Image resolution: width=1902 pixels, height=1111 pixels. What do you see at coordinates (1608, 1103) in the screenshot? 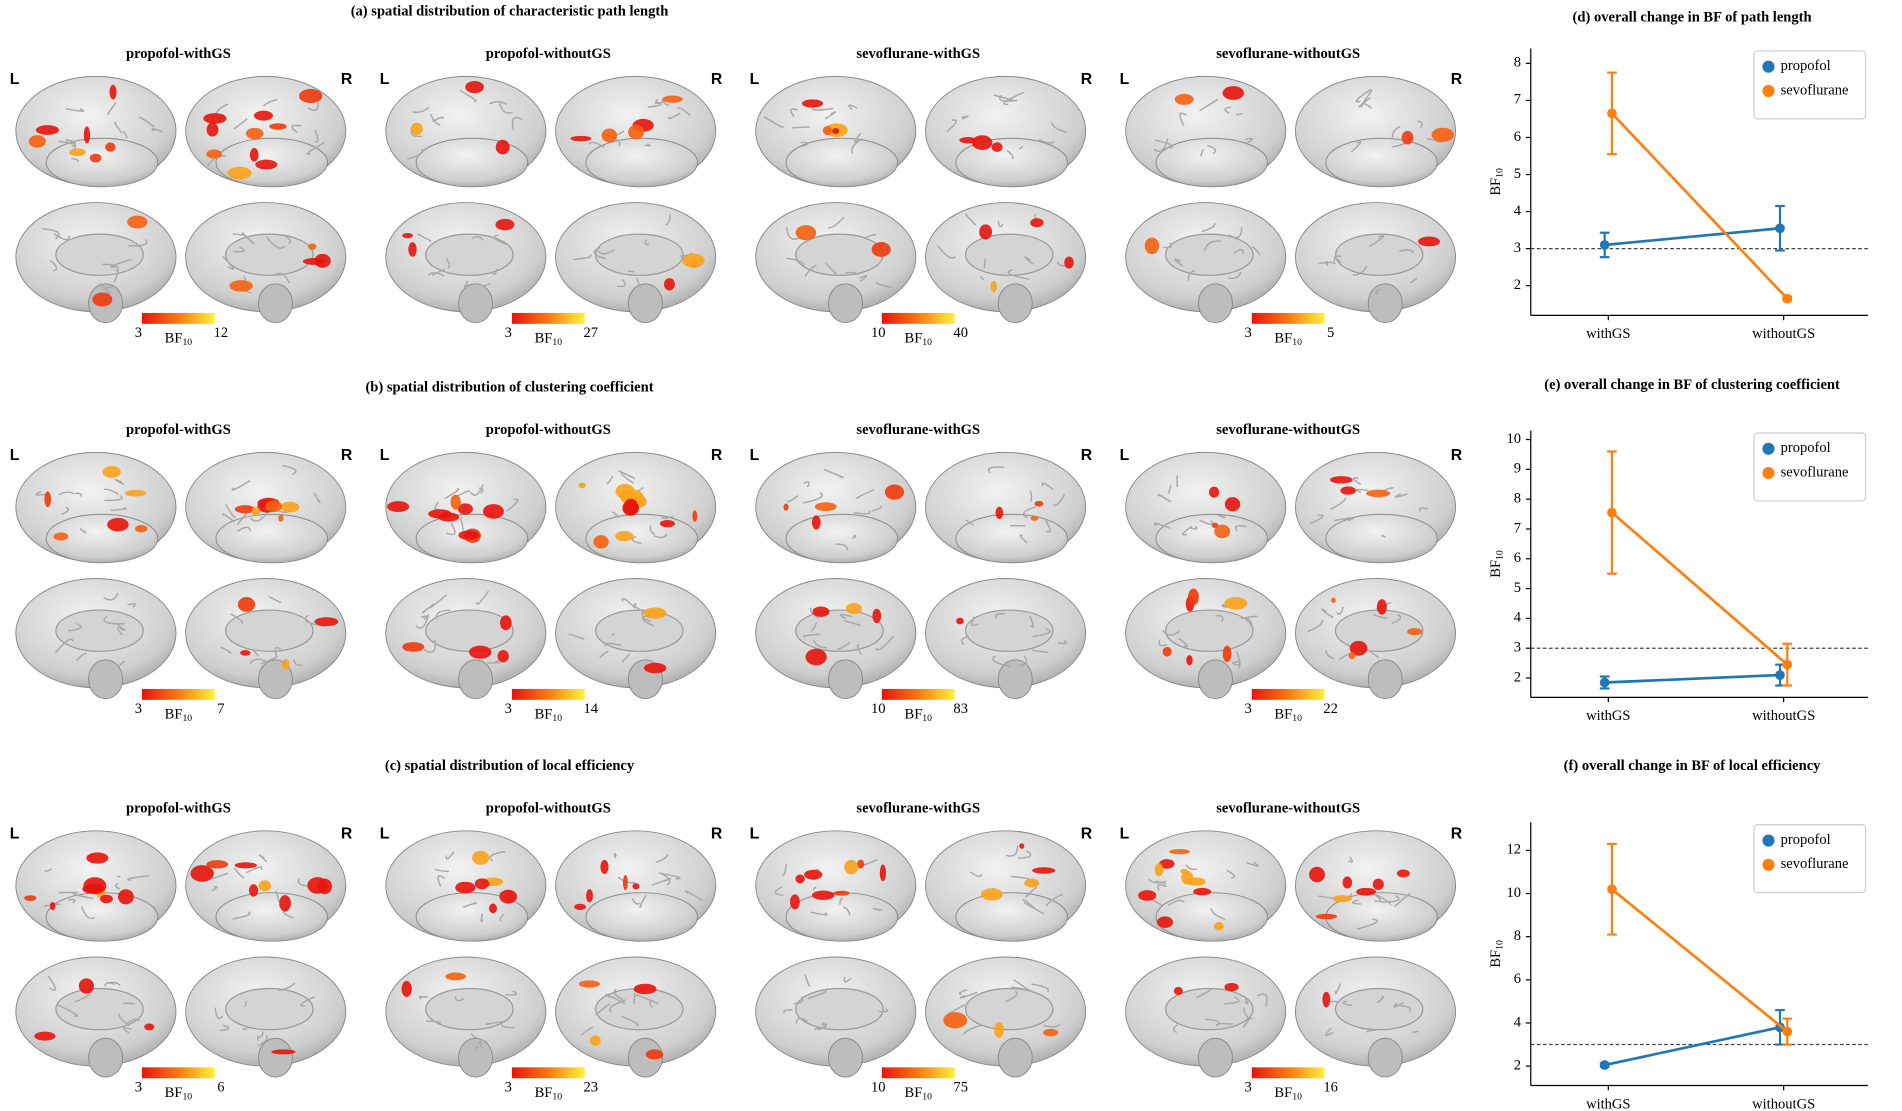
I see `x-tick-label: withGS` at bounding box center [1608, 1103].